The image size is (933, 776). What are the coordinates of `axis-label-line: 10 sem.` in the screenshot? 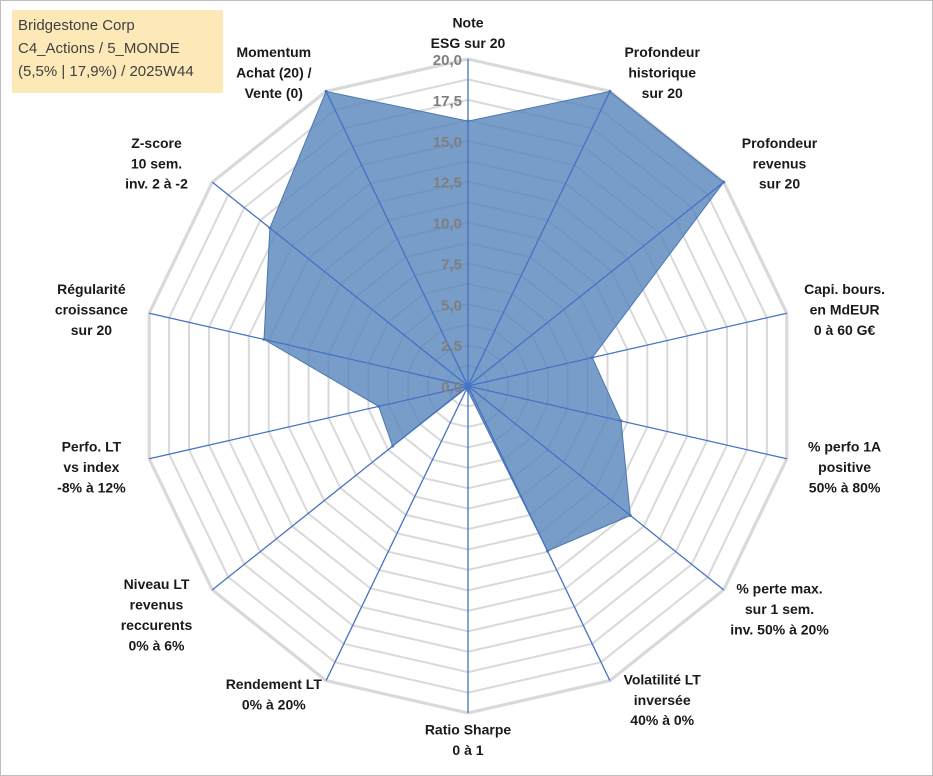 It's located at (156, 163).